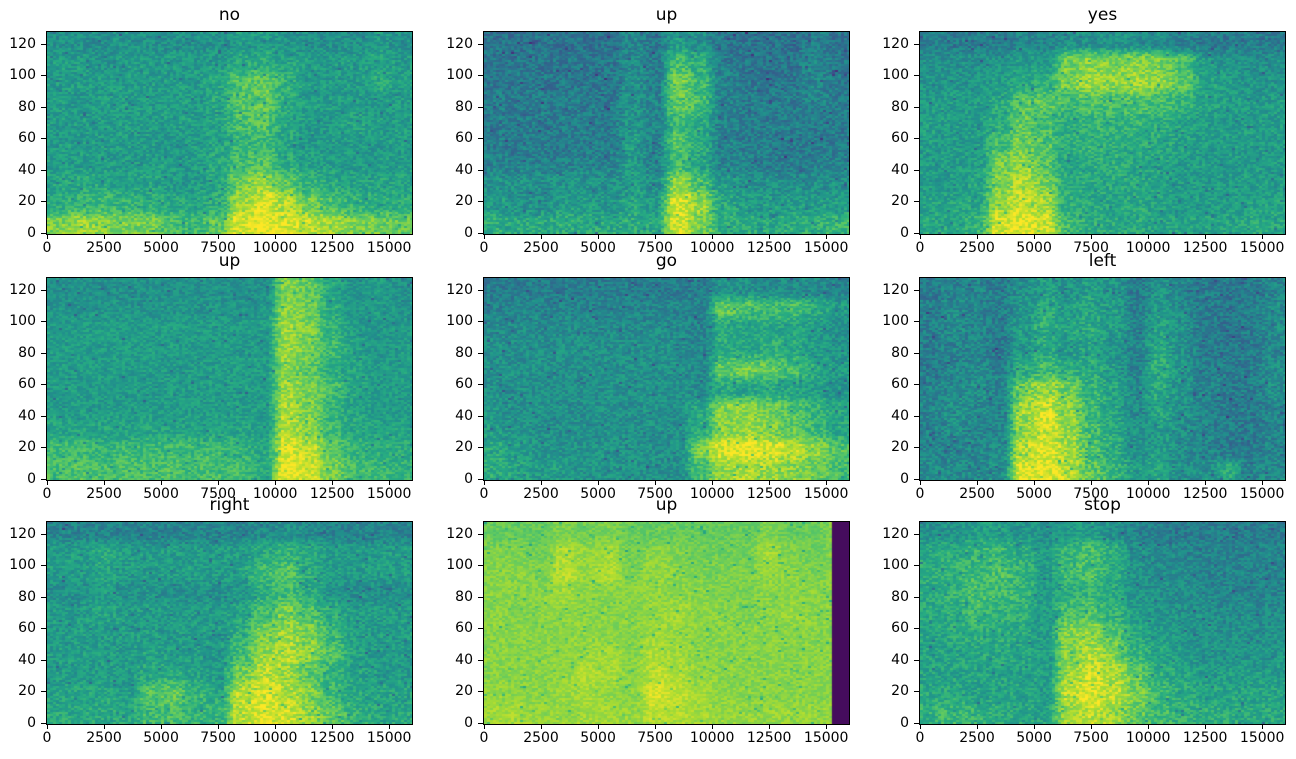 This screenshot has height=759, width=1296. What do you see at coordinates (1102, 261) in the screenshot?
I see `subplot-title: left` at bounding box center [1102, 261].